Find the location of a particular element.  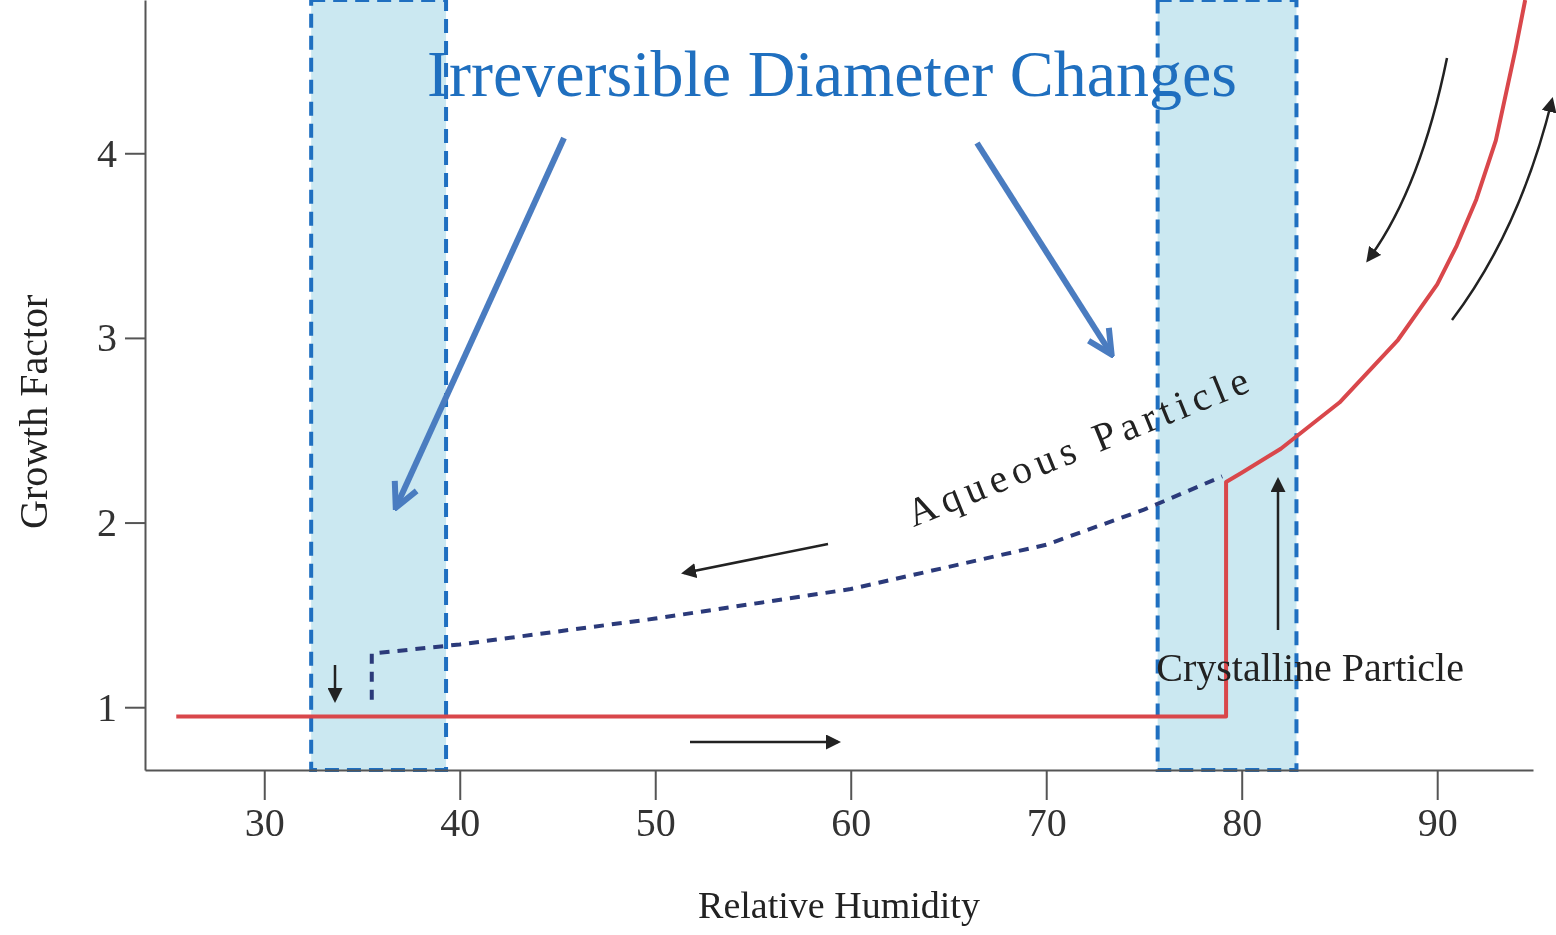

y-tick-label: 2 is located at coordinates (107, 522).